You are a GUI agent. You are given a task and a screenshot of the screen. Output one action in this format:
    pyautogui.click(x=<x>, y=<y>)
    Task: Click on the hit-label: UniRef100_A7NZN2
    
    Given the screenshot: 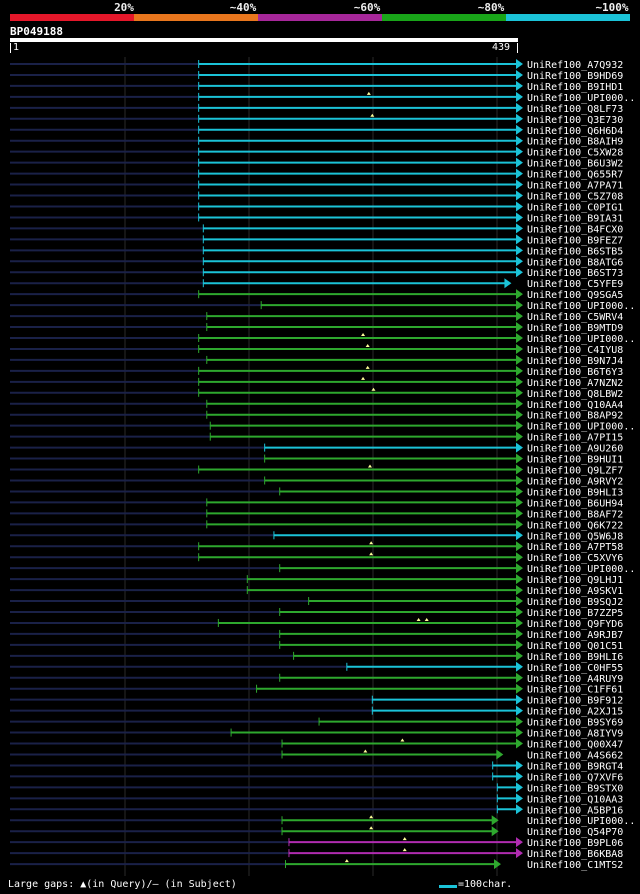 What is the action you would take?
    pyautogui.click(x=575, y=383)
    